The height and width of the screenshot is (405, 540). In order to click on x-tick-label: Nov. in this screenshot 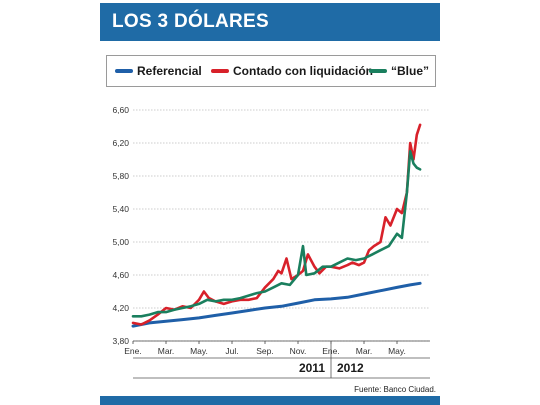, I will do `click(298, 351)`.